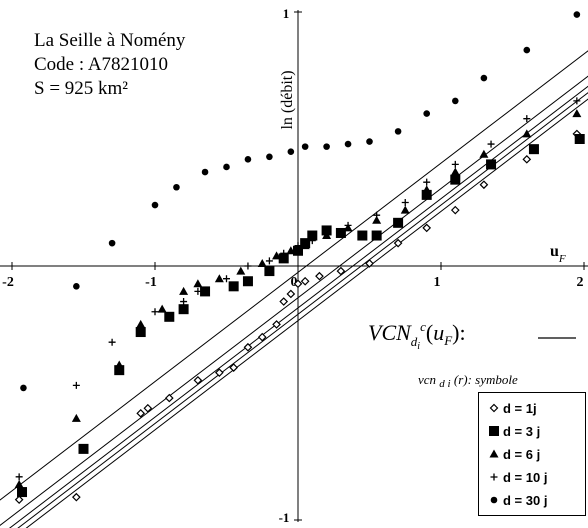  Describe the element at coordinates (517, 477) in the screenshot. I see `legend-item: d = 10 j` at that location.